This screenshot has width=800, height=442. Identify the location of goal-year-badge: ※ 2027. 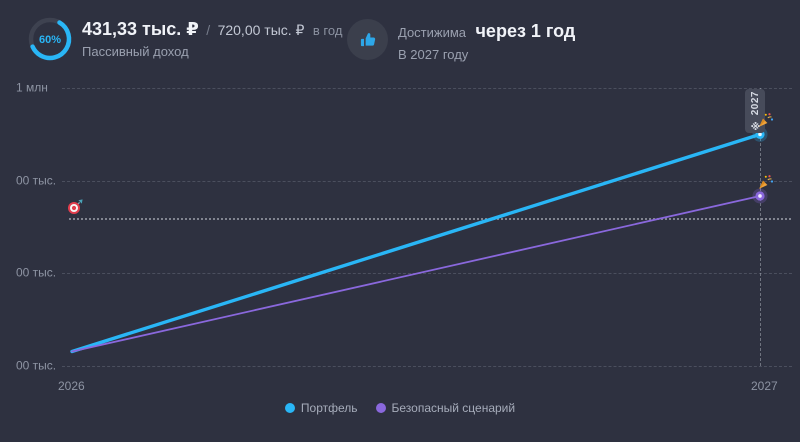
(755, 111).